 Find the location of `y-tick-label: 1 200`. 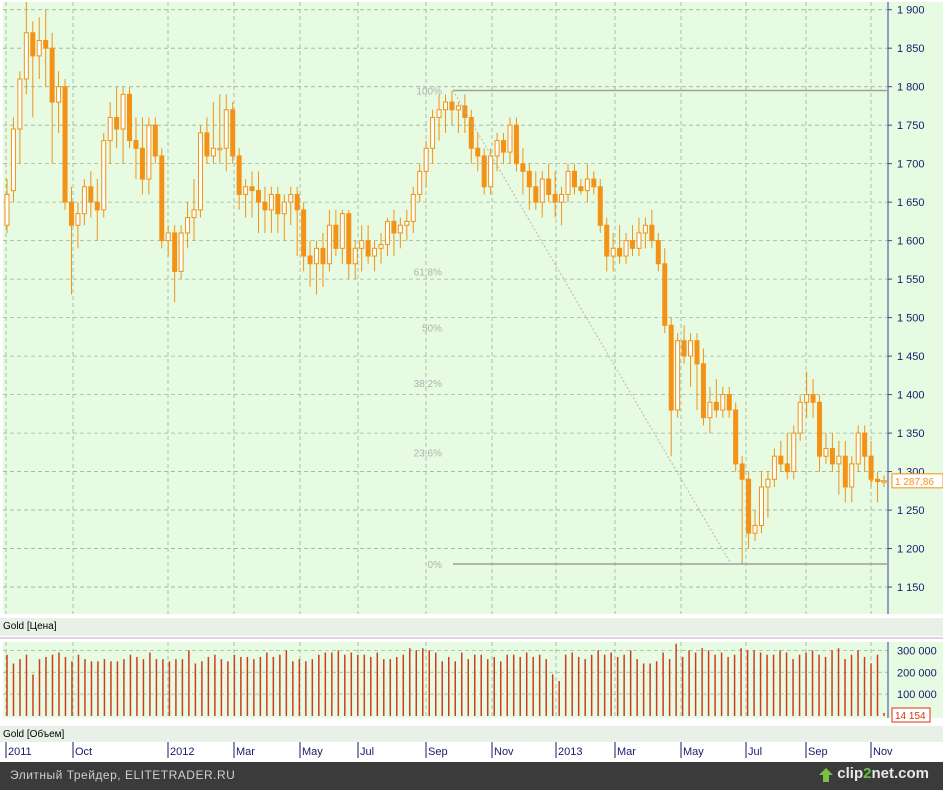

y-tick-label: 1 200 is located at coordinates (911, 550).